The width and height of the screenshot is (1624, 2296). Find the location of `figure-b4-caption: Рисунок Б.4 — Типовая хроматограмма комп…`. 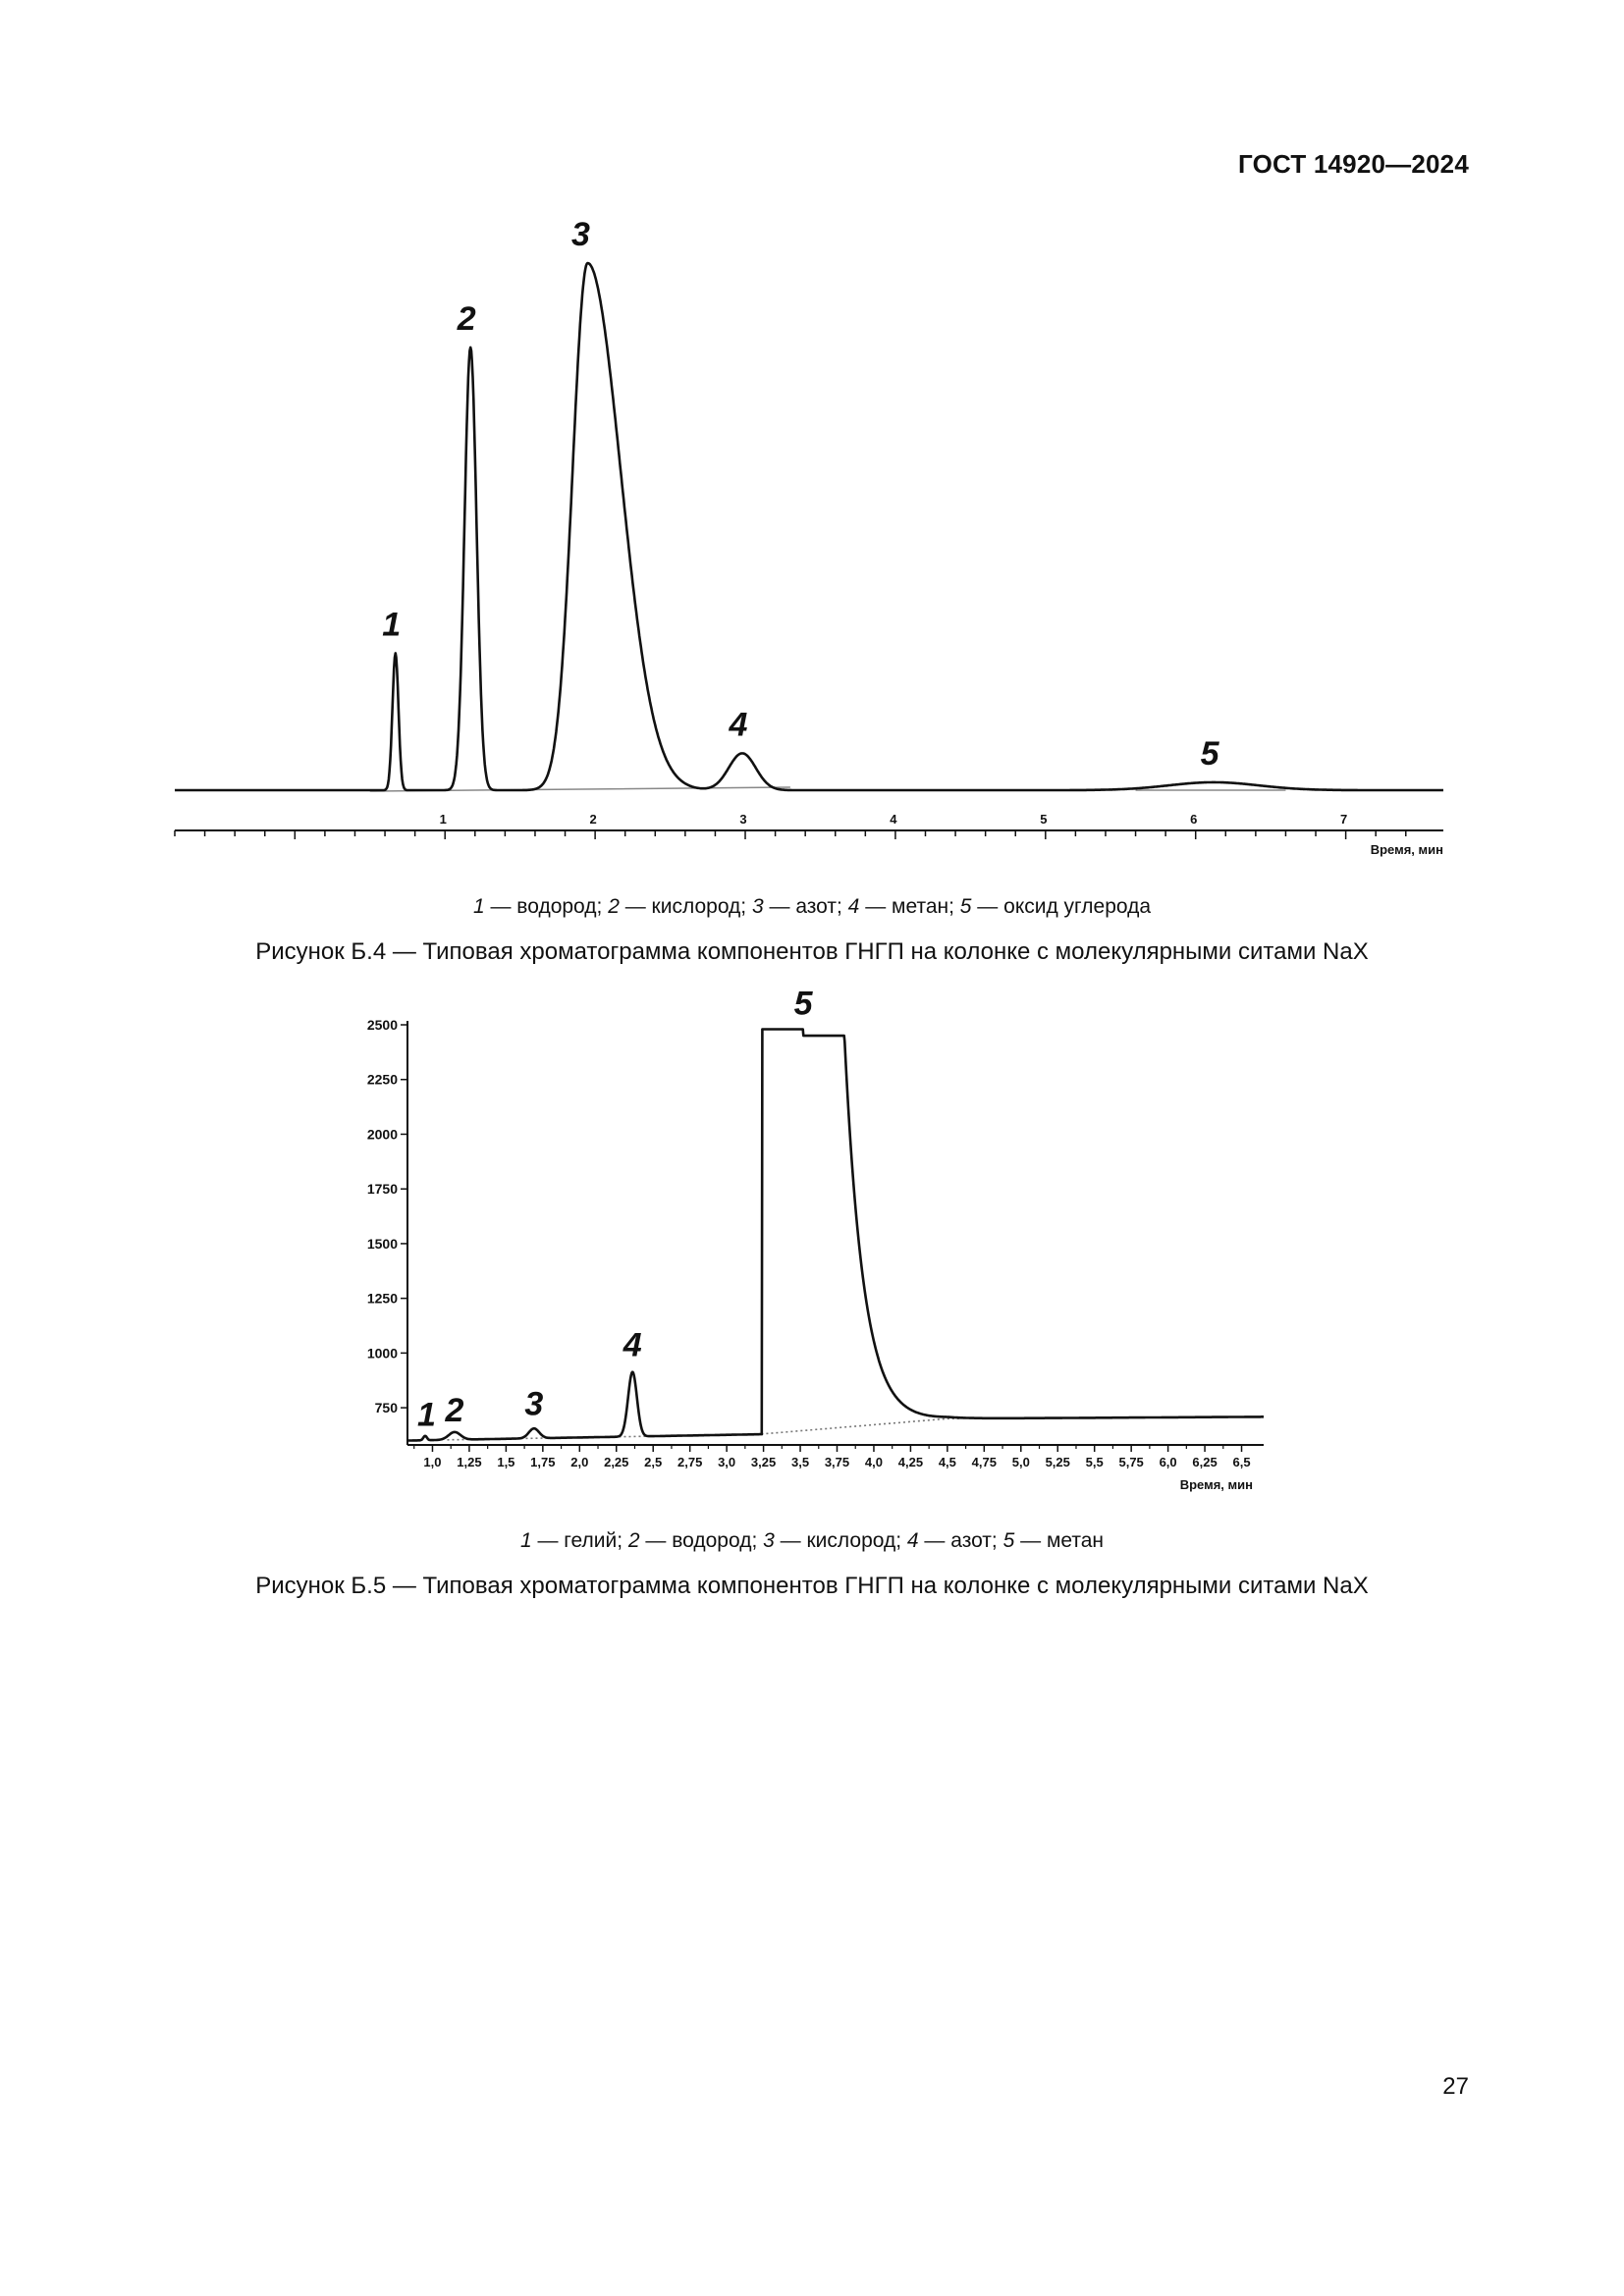

figure-b4-caption: Рисунок Б.4 — Типовая хроматограмма комп… is located at coordinates (812, 951).